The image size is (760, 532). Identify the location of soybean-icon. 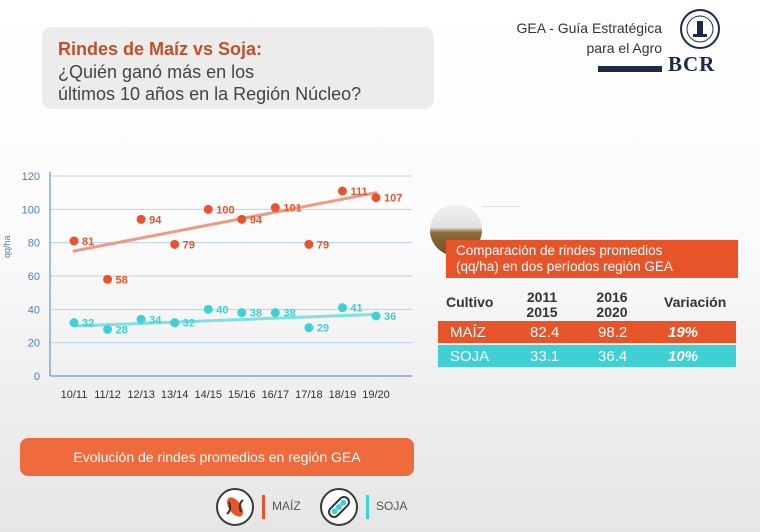
(339, 507).